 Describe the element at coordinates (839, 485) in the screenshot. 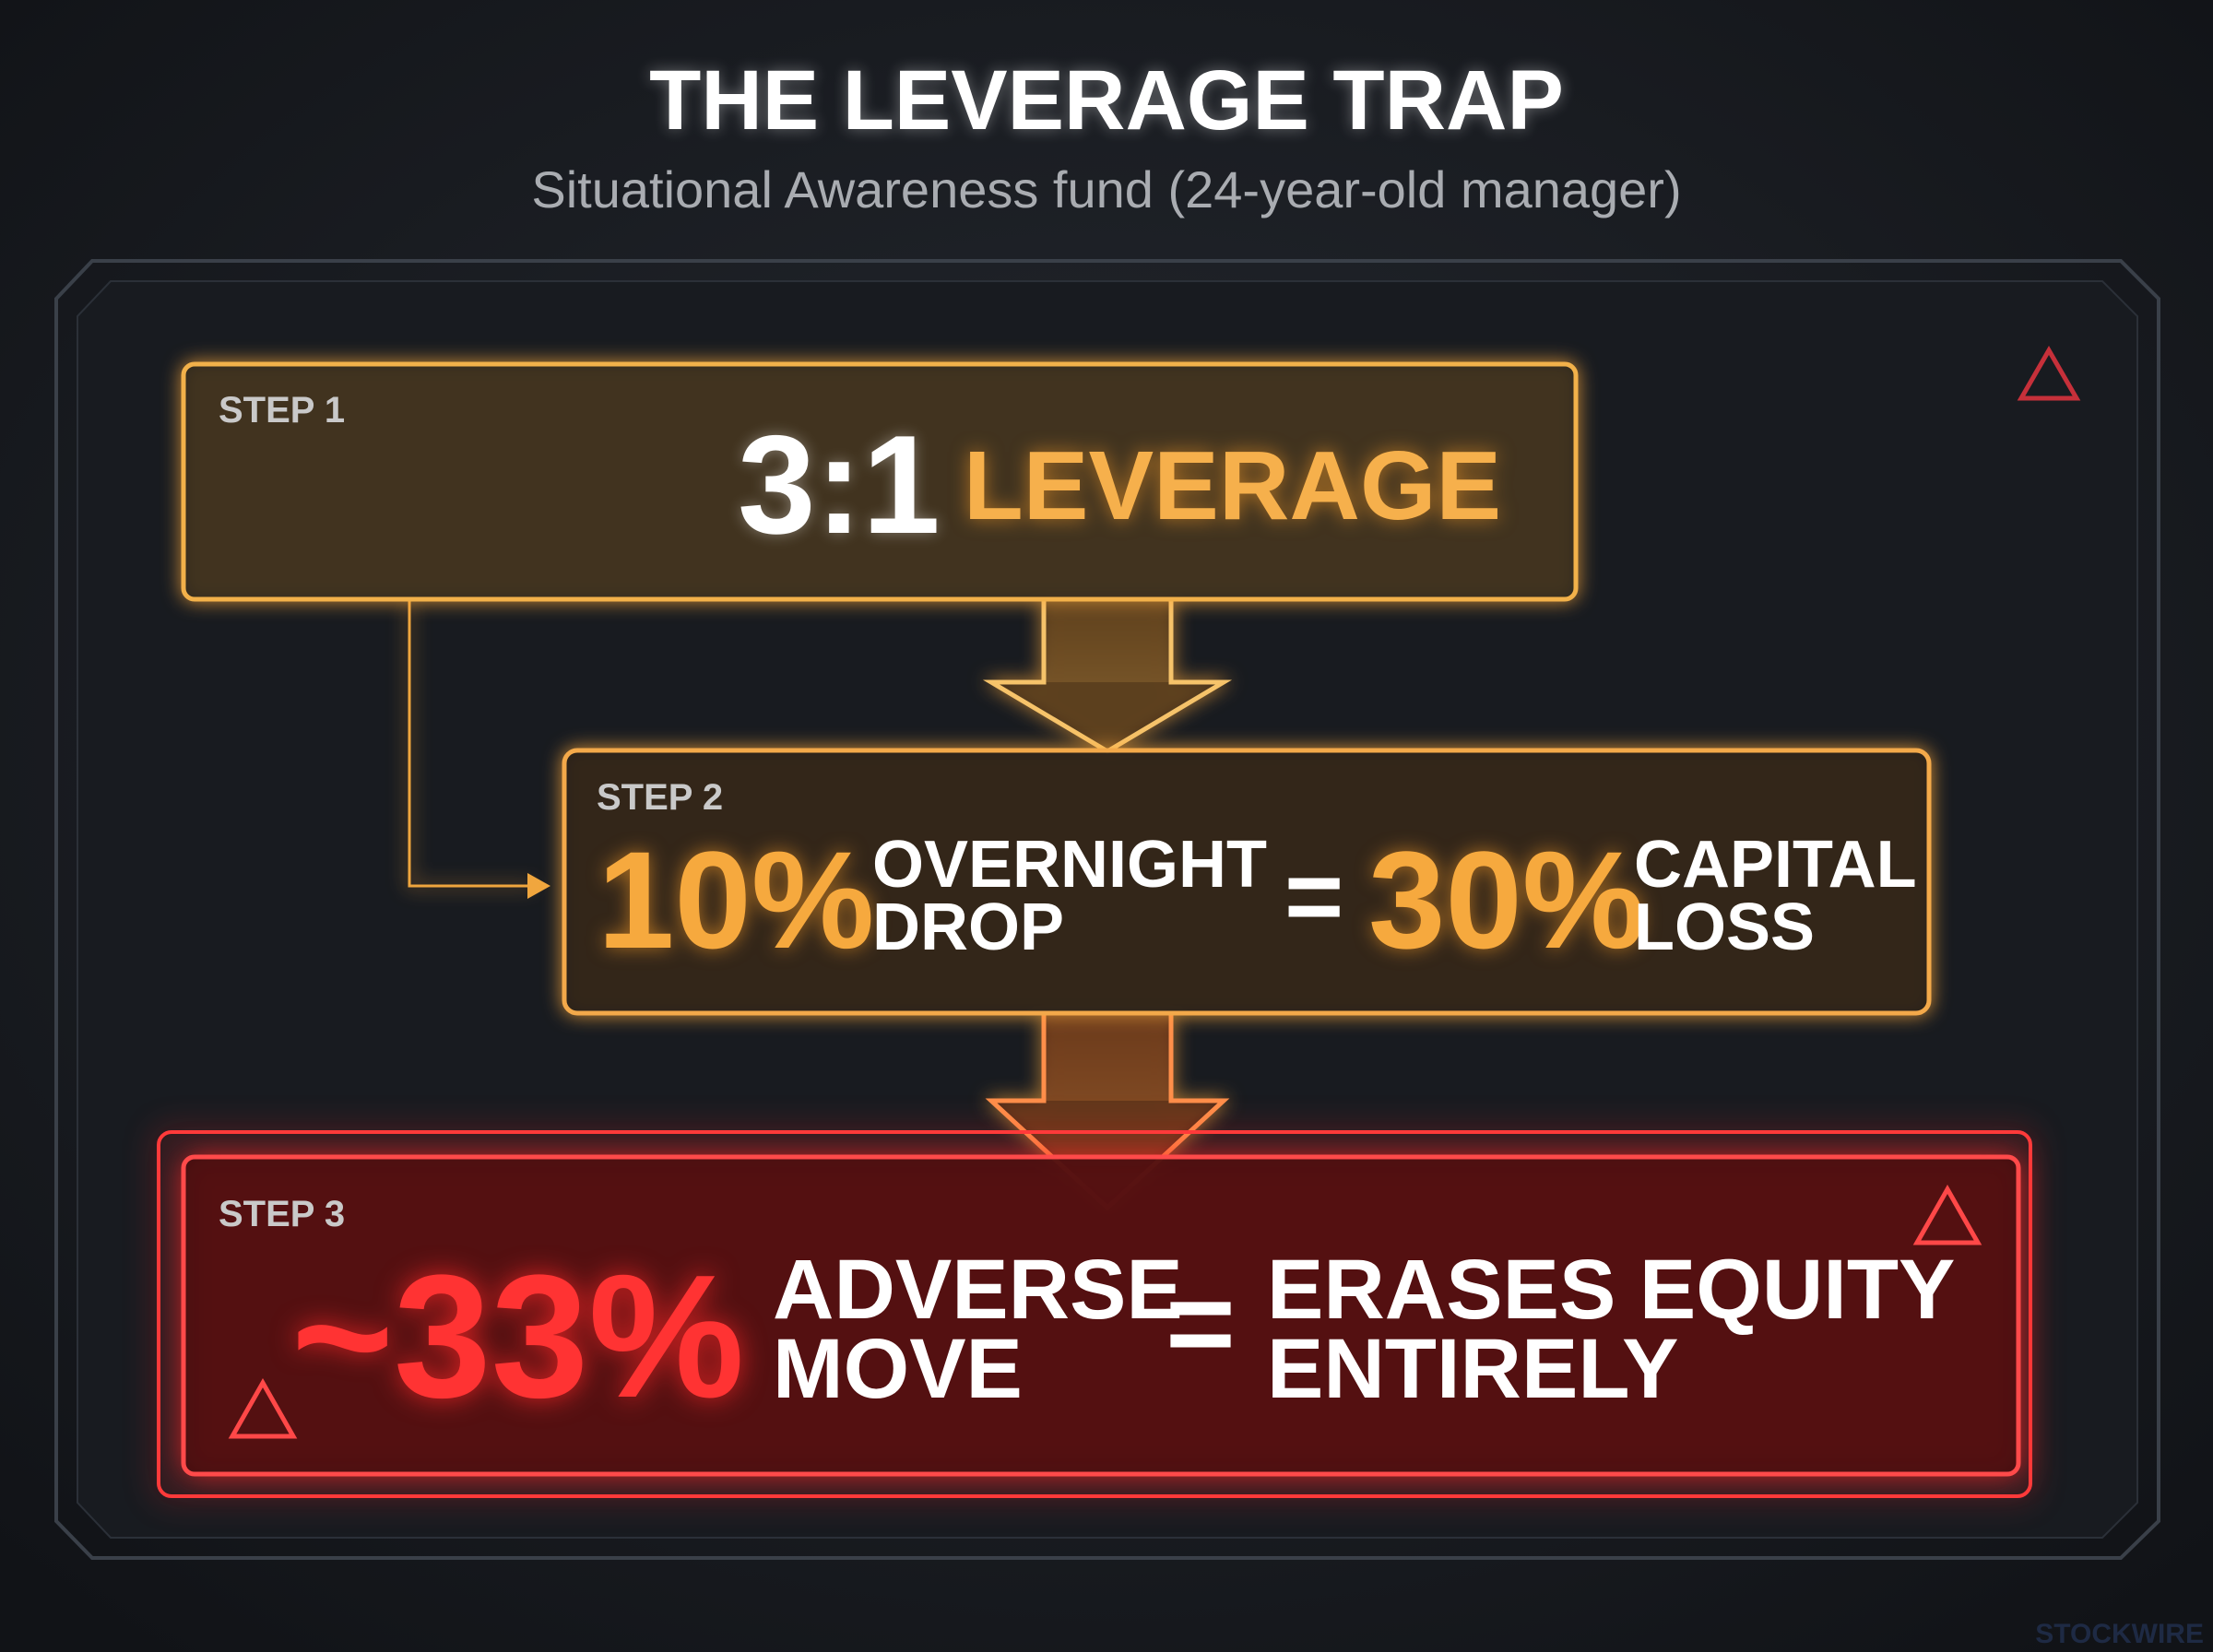

I see `leverage-ratio: 3:1` at that location.